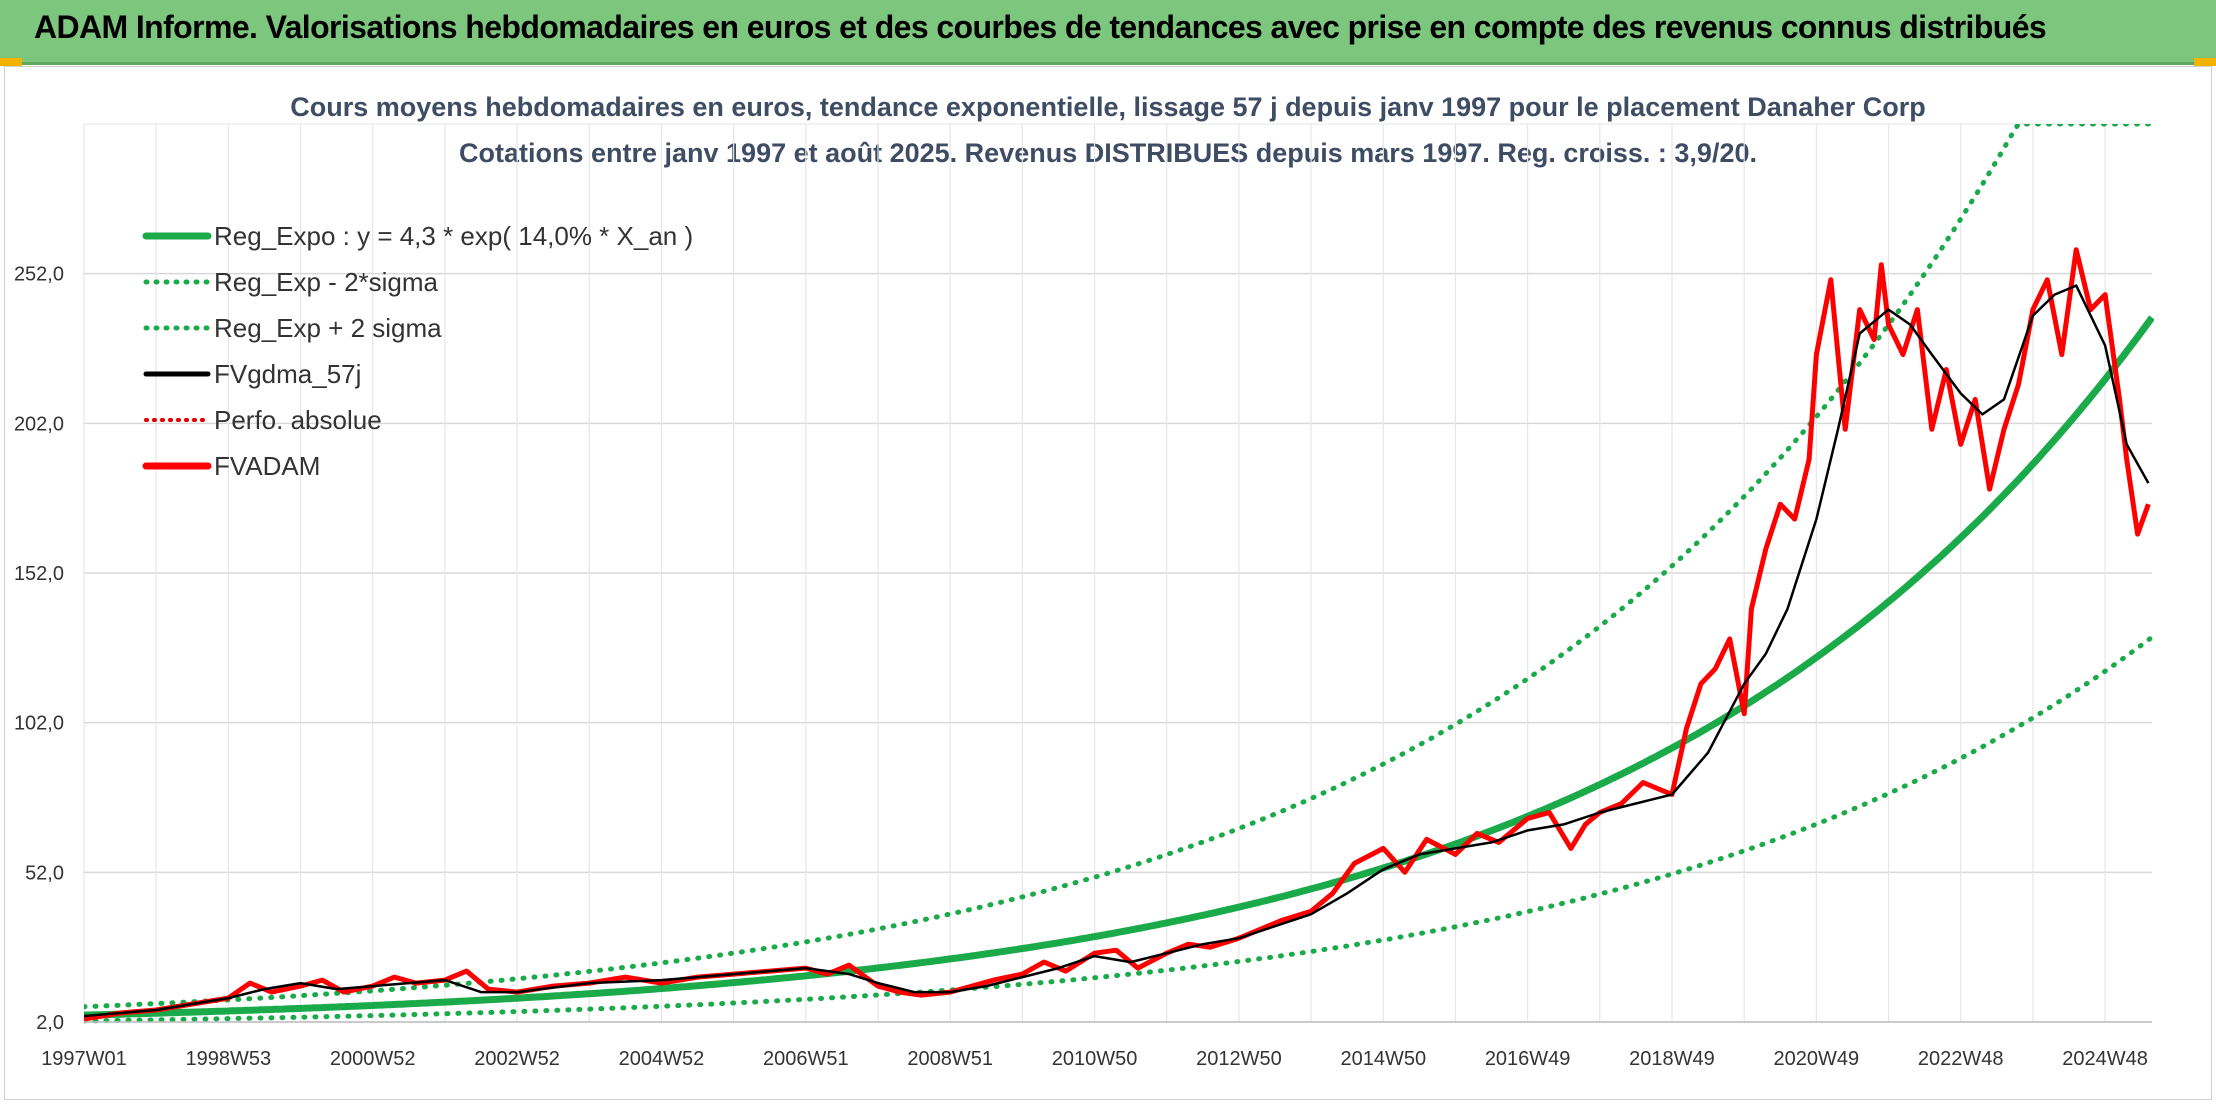  What do you see at coordinates (39, 275) in the screenshot?
I see `y-tick-label: 252,0` at bounding box center [39, 275].